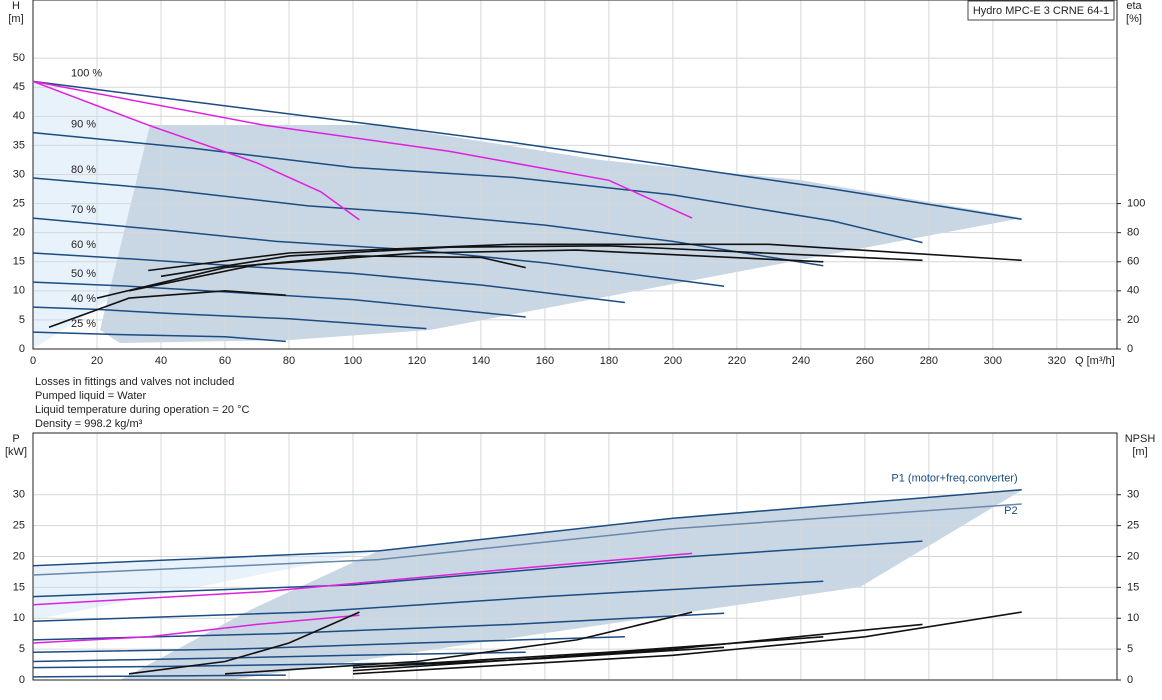 This screenshot has width=1162, height=700. I want to click on x-tick-label: 140, so click(481, 361).